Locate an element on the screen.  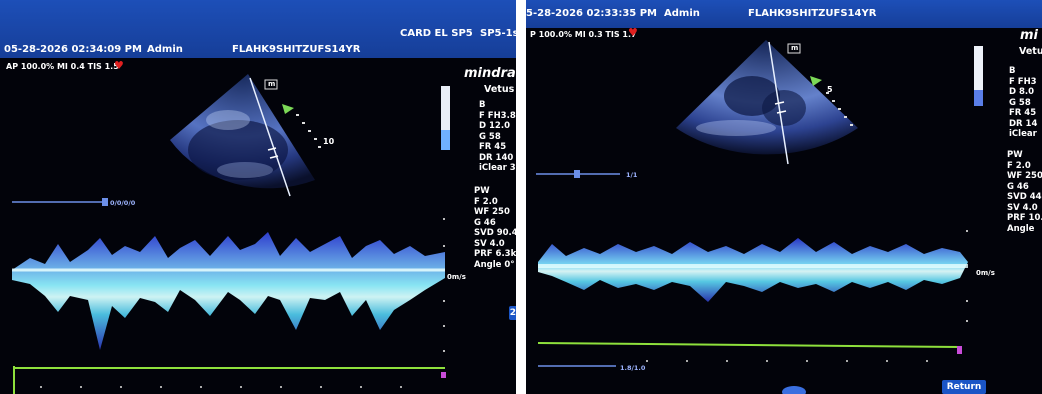
model-label-left: Vetus M is located at coordinates (500, 89).